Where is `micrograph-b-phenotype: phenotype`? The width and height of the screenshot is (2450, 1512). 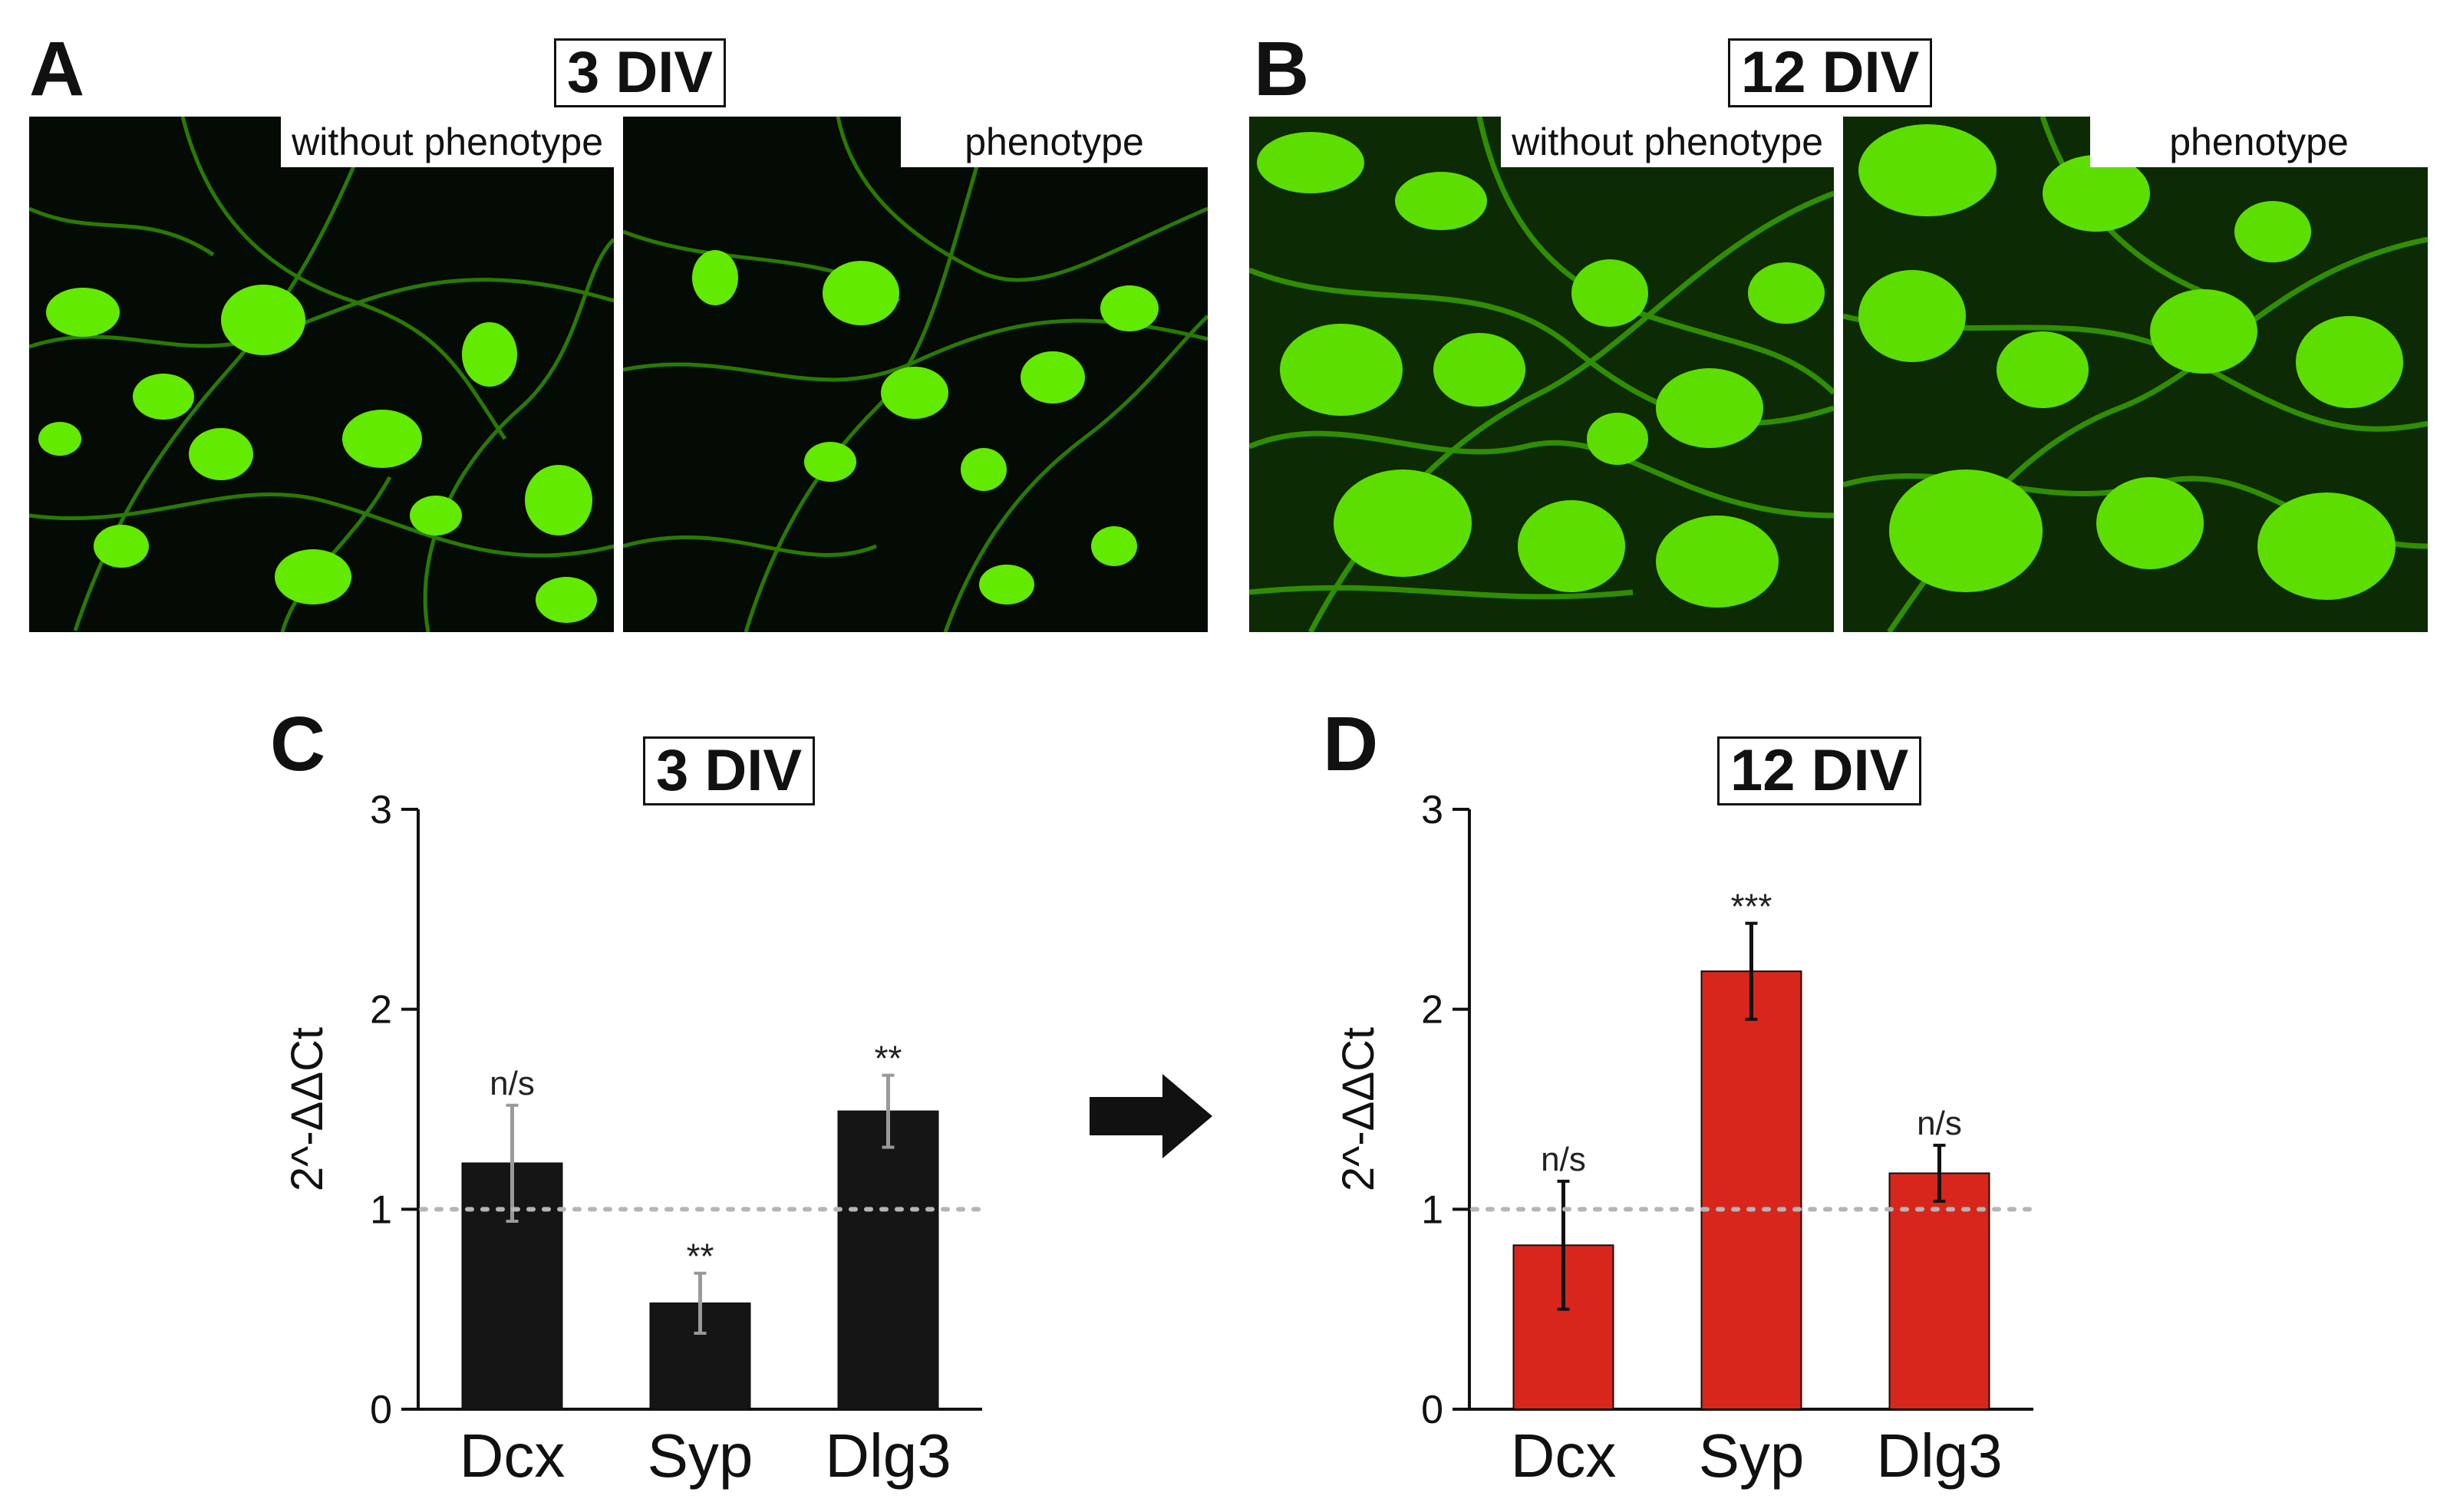
micrograph-b-phenotype: phenotype is located at coordinates (2135, 374).